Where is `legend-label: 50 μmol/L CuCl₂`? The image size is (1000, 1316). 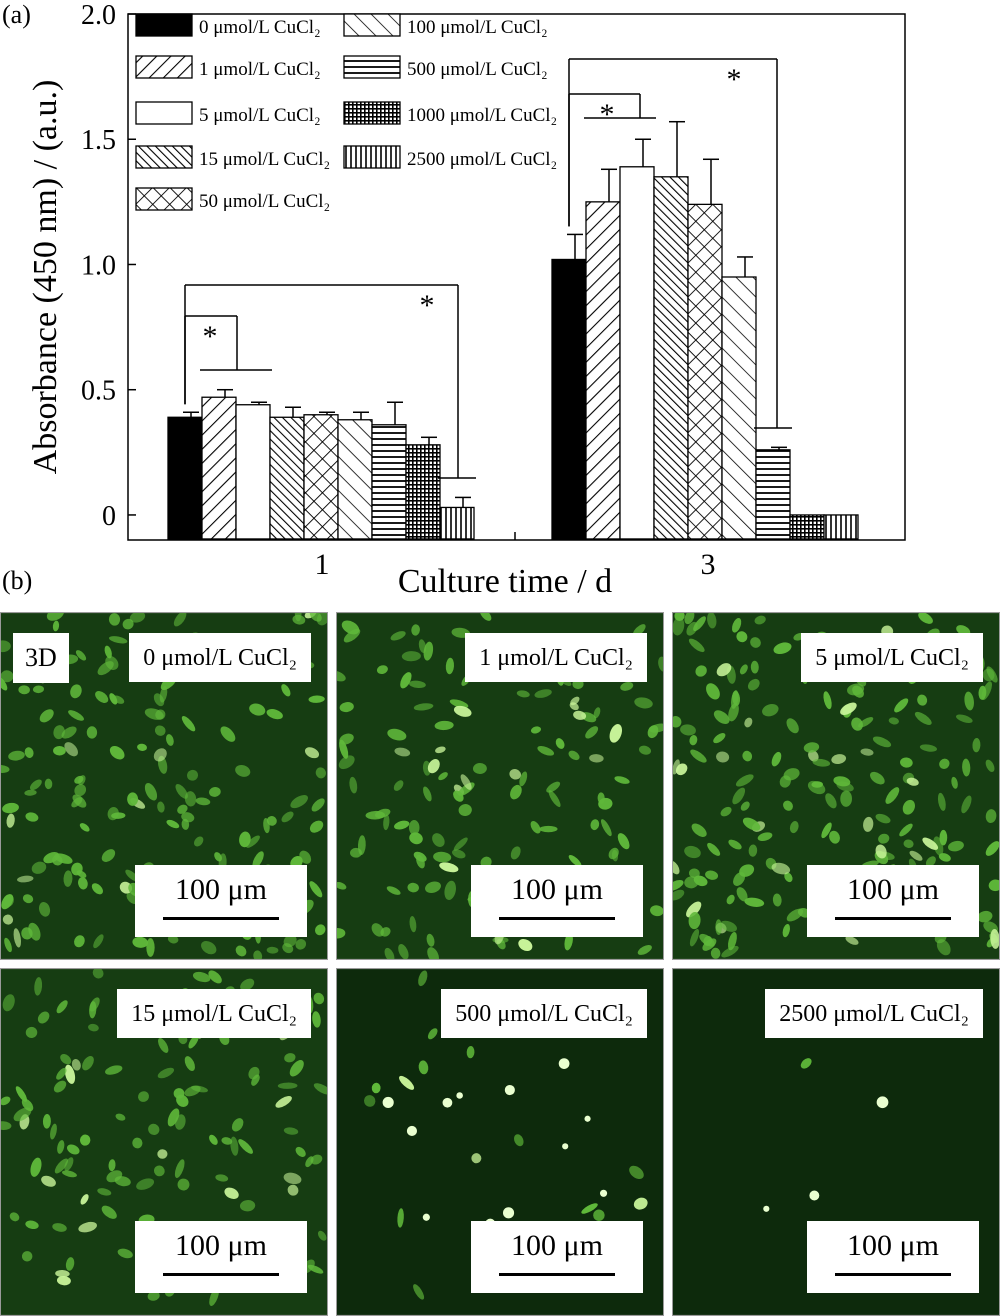 legend-label: 50 μmol/L CuCl₂ is located at coordinates (264, 201).